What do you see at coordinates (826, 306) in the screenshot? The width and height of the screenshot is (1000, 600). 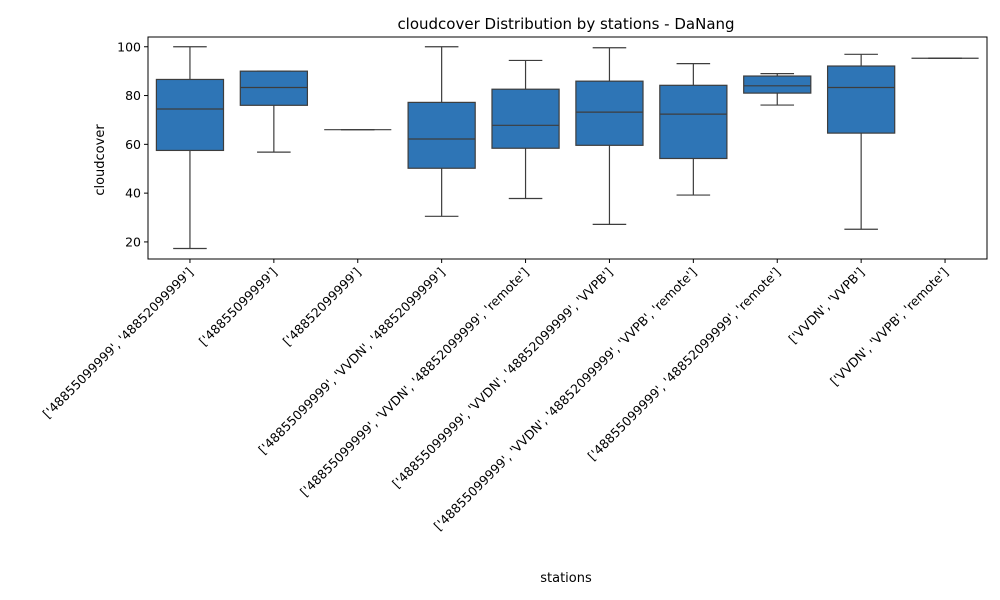 I see `x-tick-label: ['VVDN', 'VVPB']` at bounding box center [826, 306].